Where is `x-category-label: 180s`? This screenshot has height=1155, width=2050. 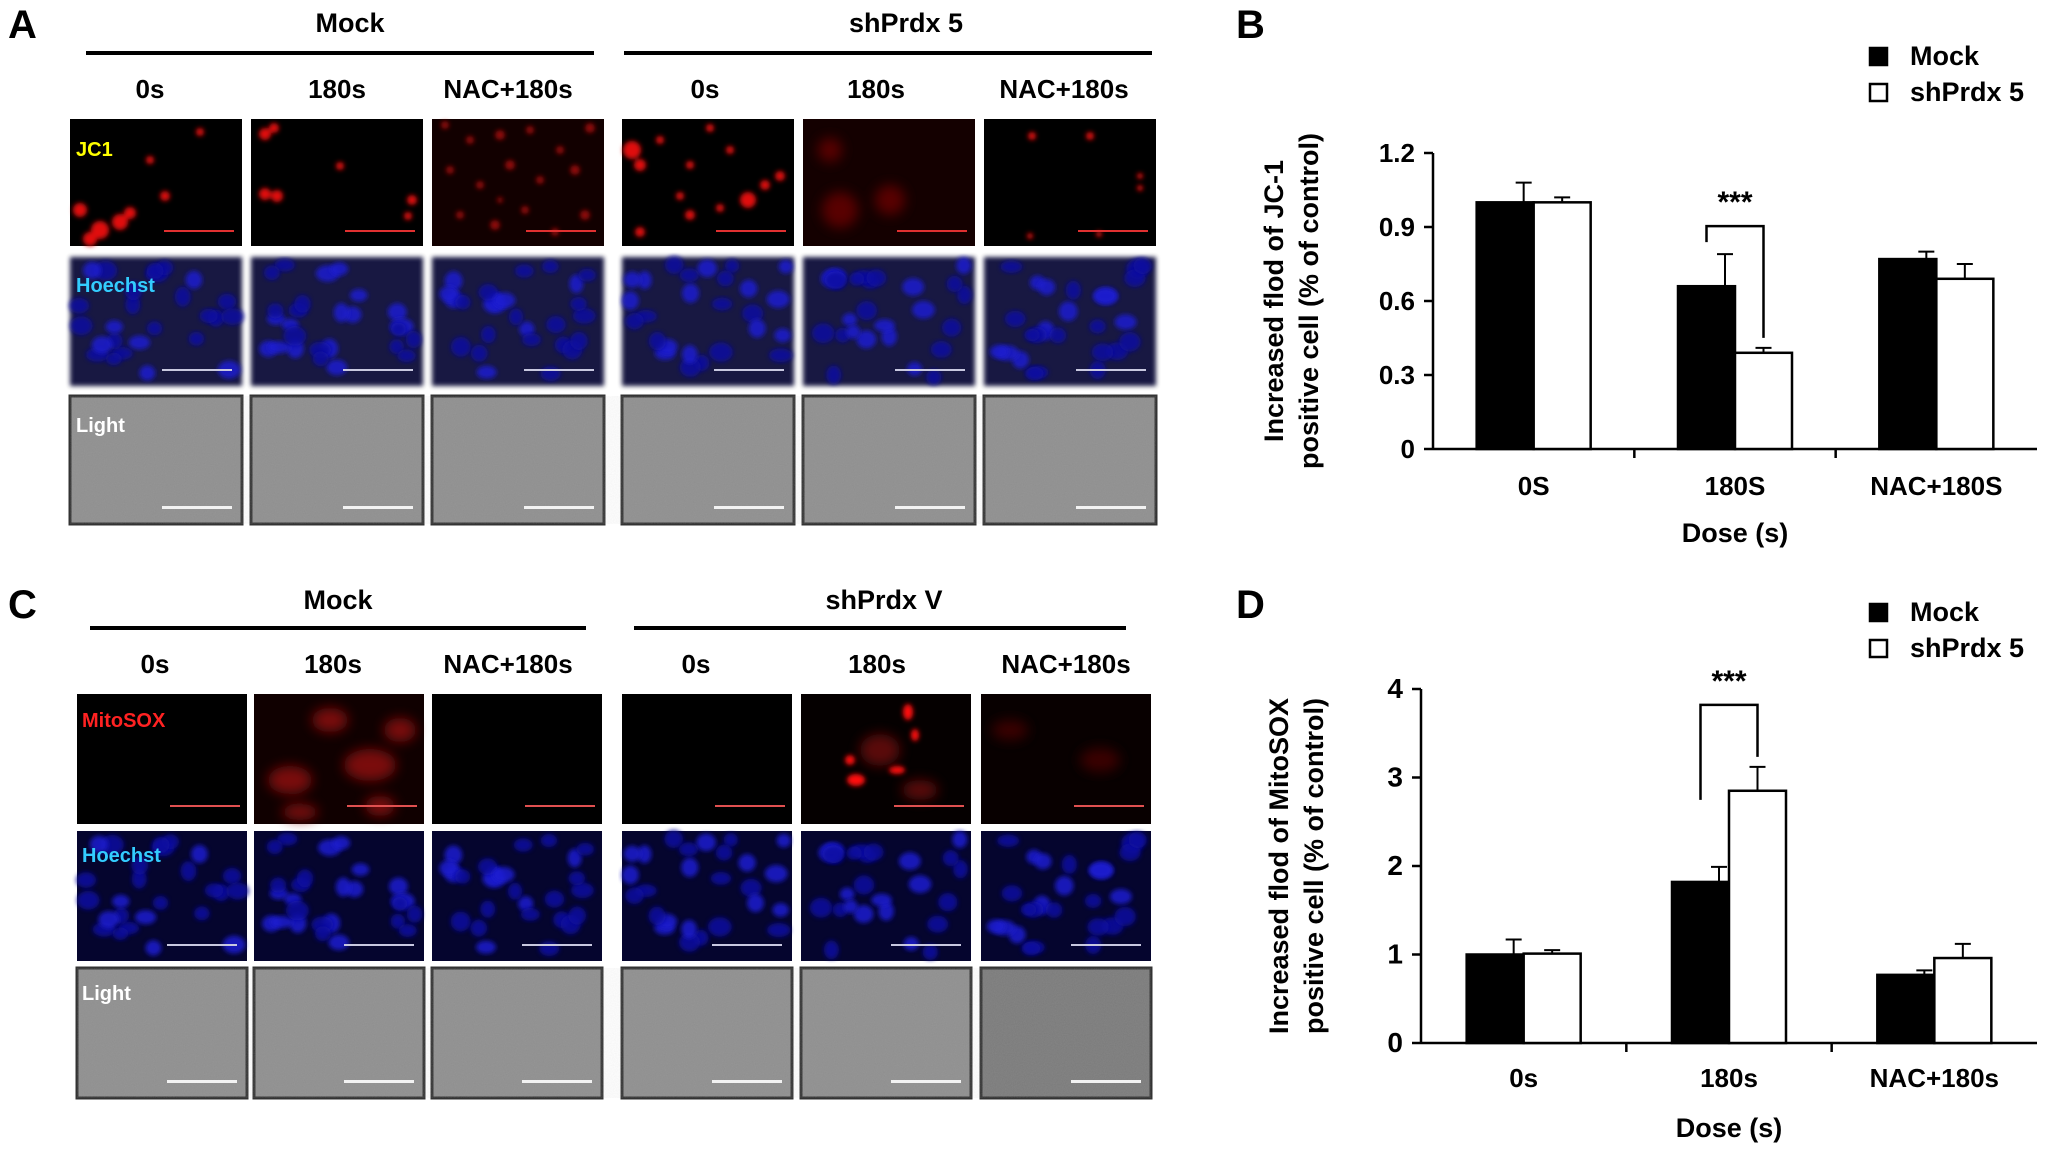 x-category-label: 180s is located at coordinates (1729, 1078).